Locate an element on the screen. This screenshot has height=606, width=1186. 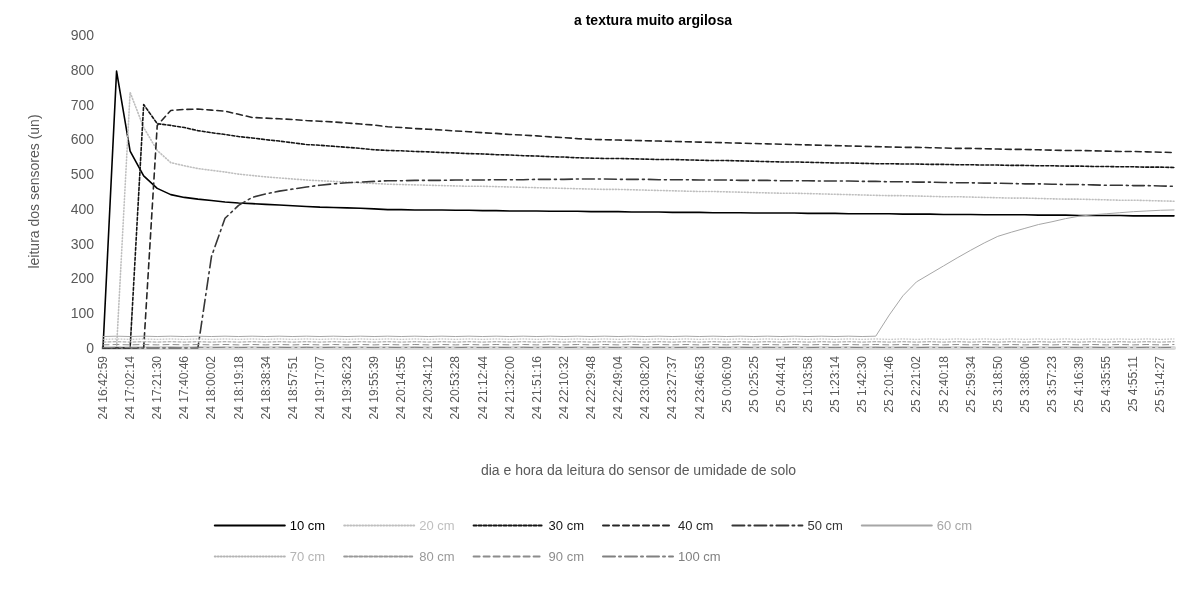
y-tick-label: 900 is located at coordinates (82, 35).